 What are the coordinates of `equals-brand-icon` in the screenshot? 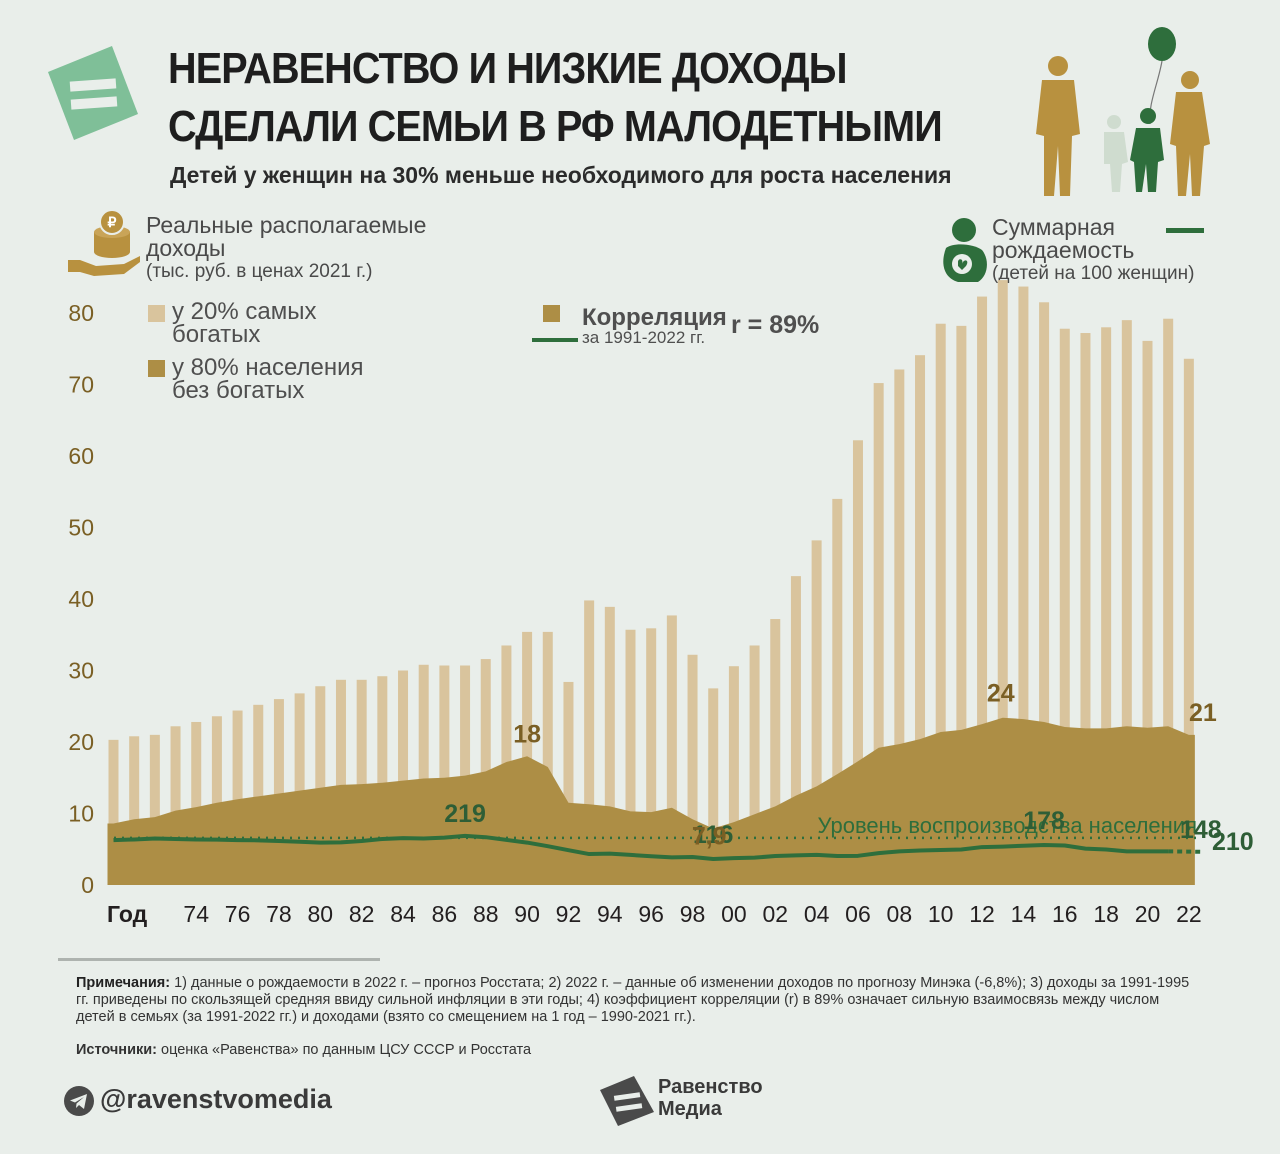 It's located at (627, 1101).